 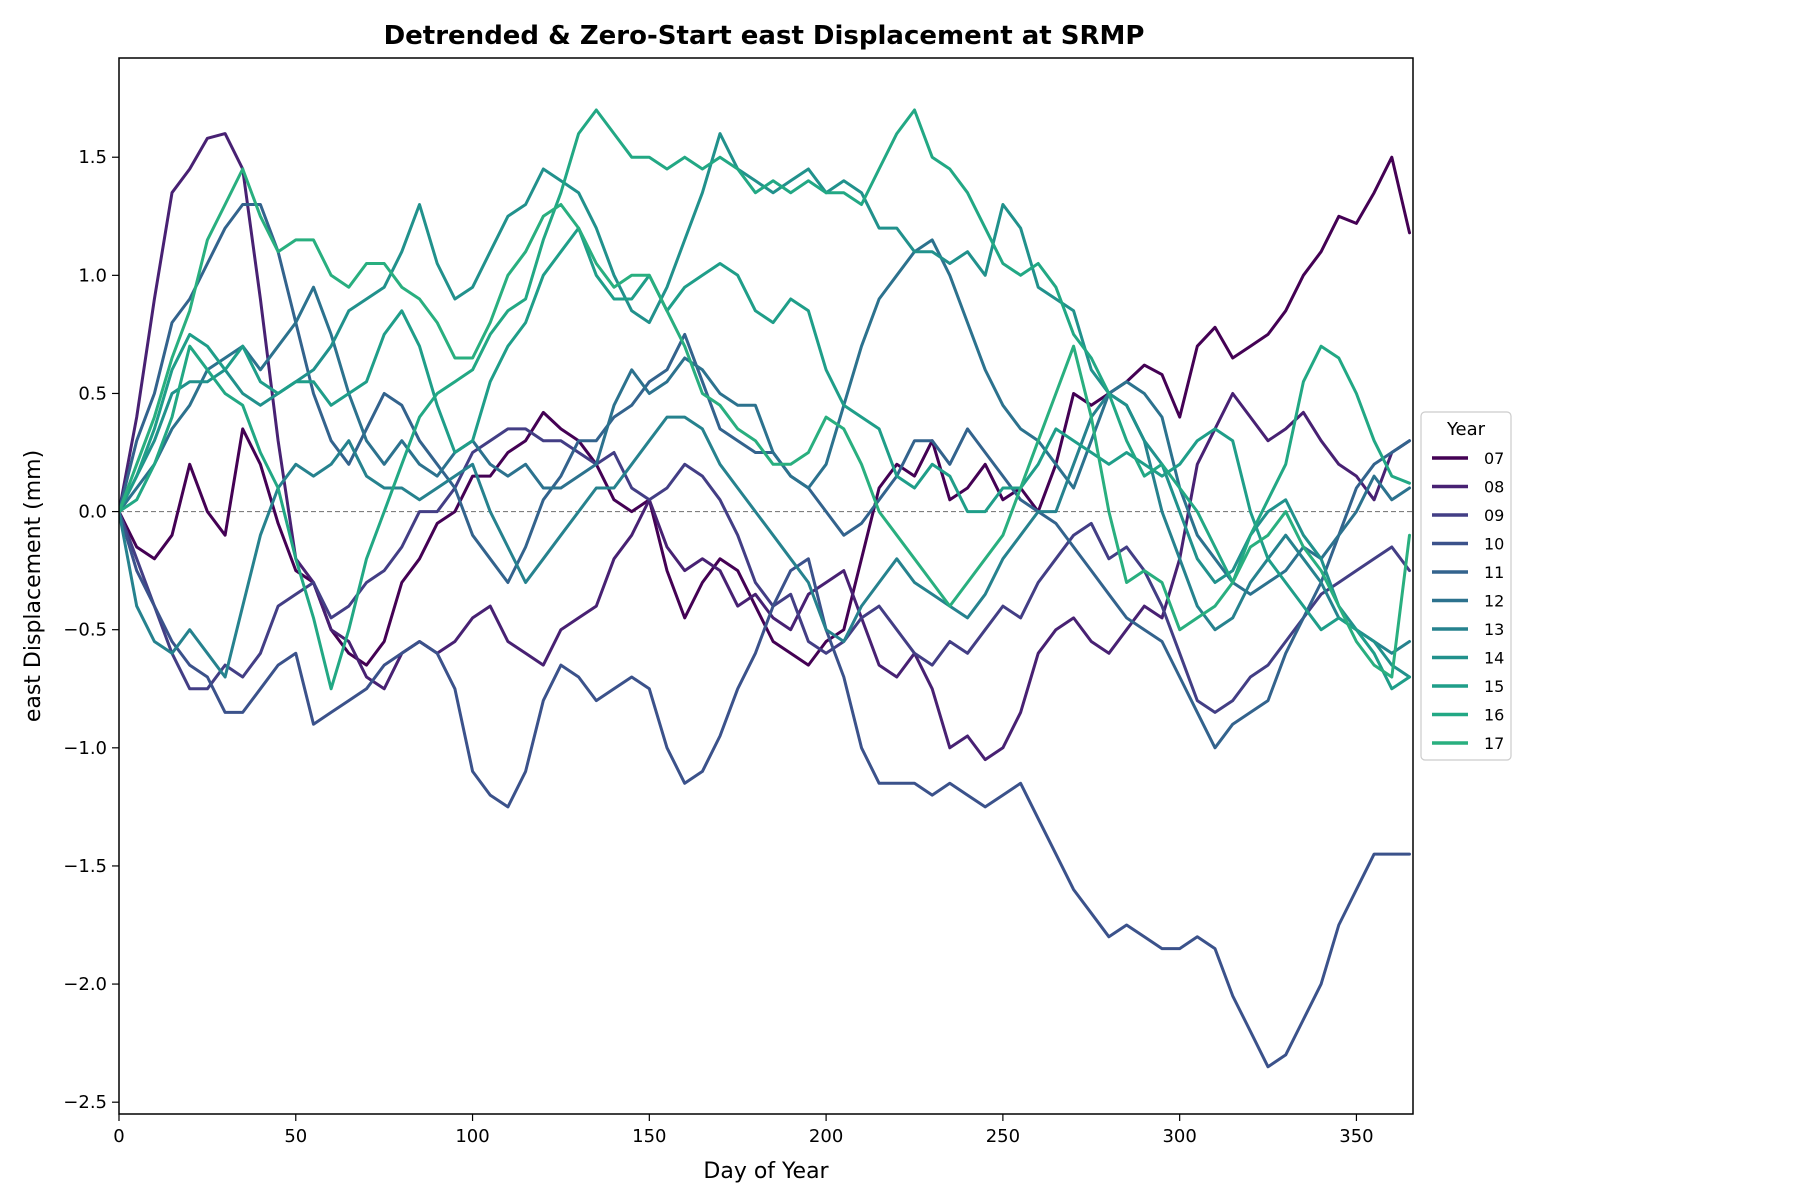 I want to click on legend-label-15: 15, so click(x=1494, y=686).